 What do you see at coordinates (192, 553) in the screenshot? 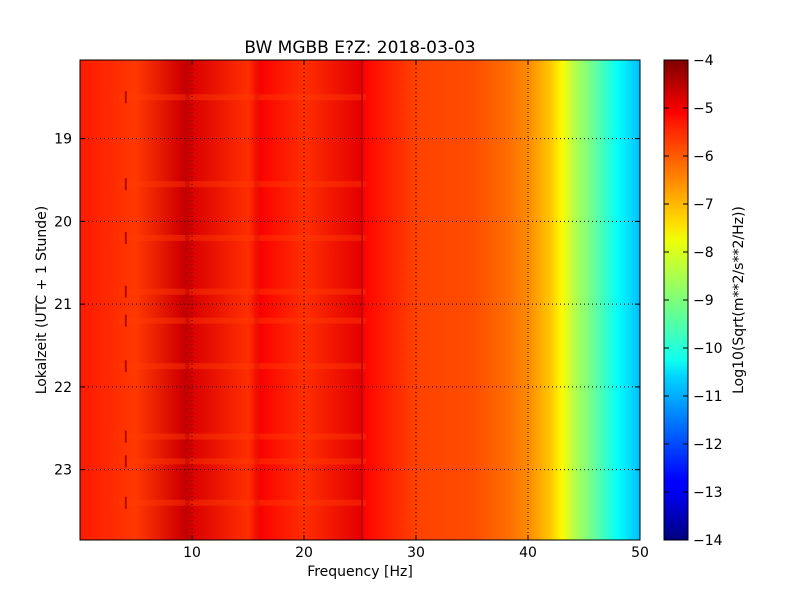
I see `x-tick-label: 10` at bounding box center [192, 553].